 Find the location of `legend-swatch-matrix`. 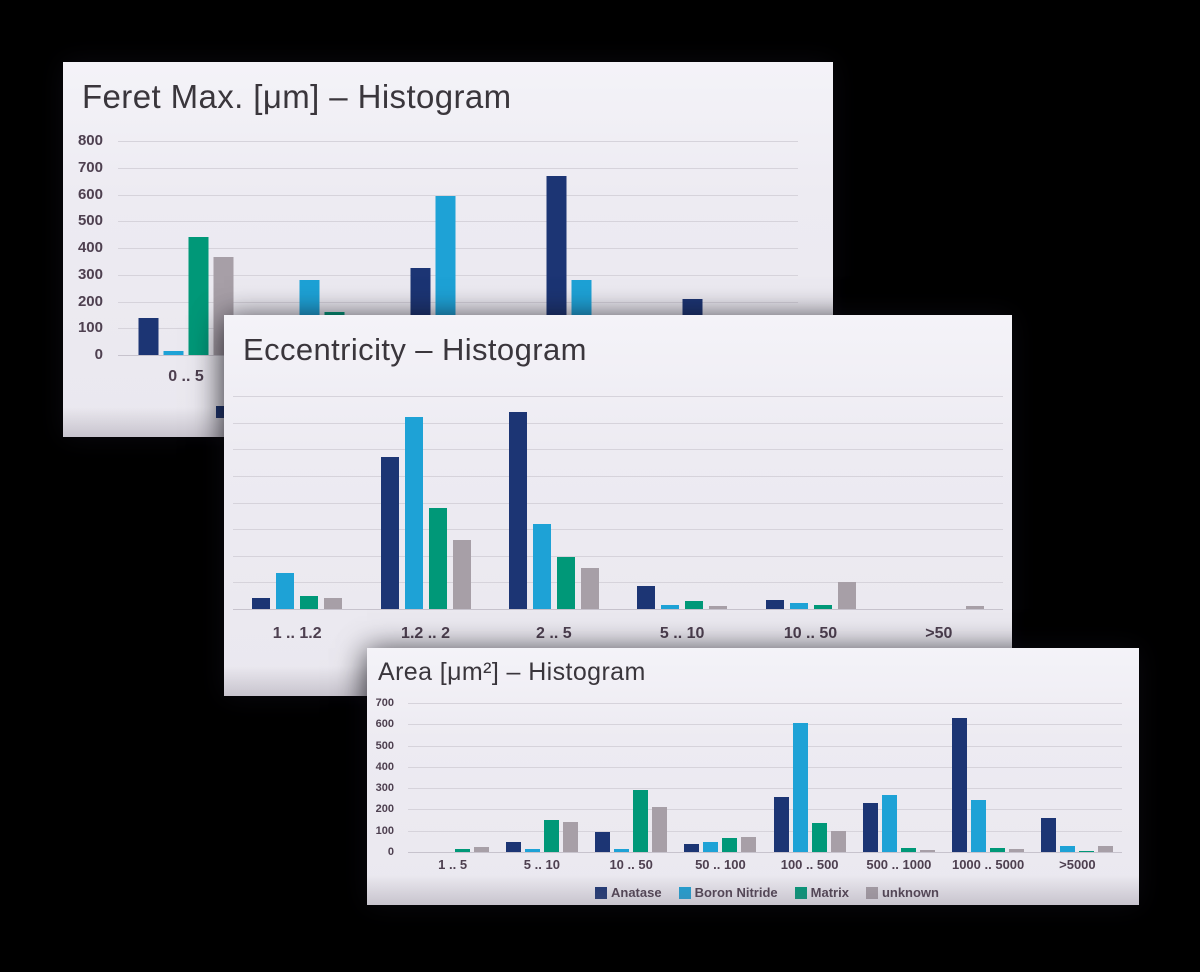

legend-swatch-matrix is located at coordinates (800, 892).